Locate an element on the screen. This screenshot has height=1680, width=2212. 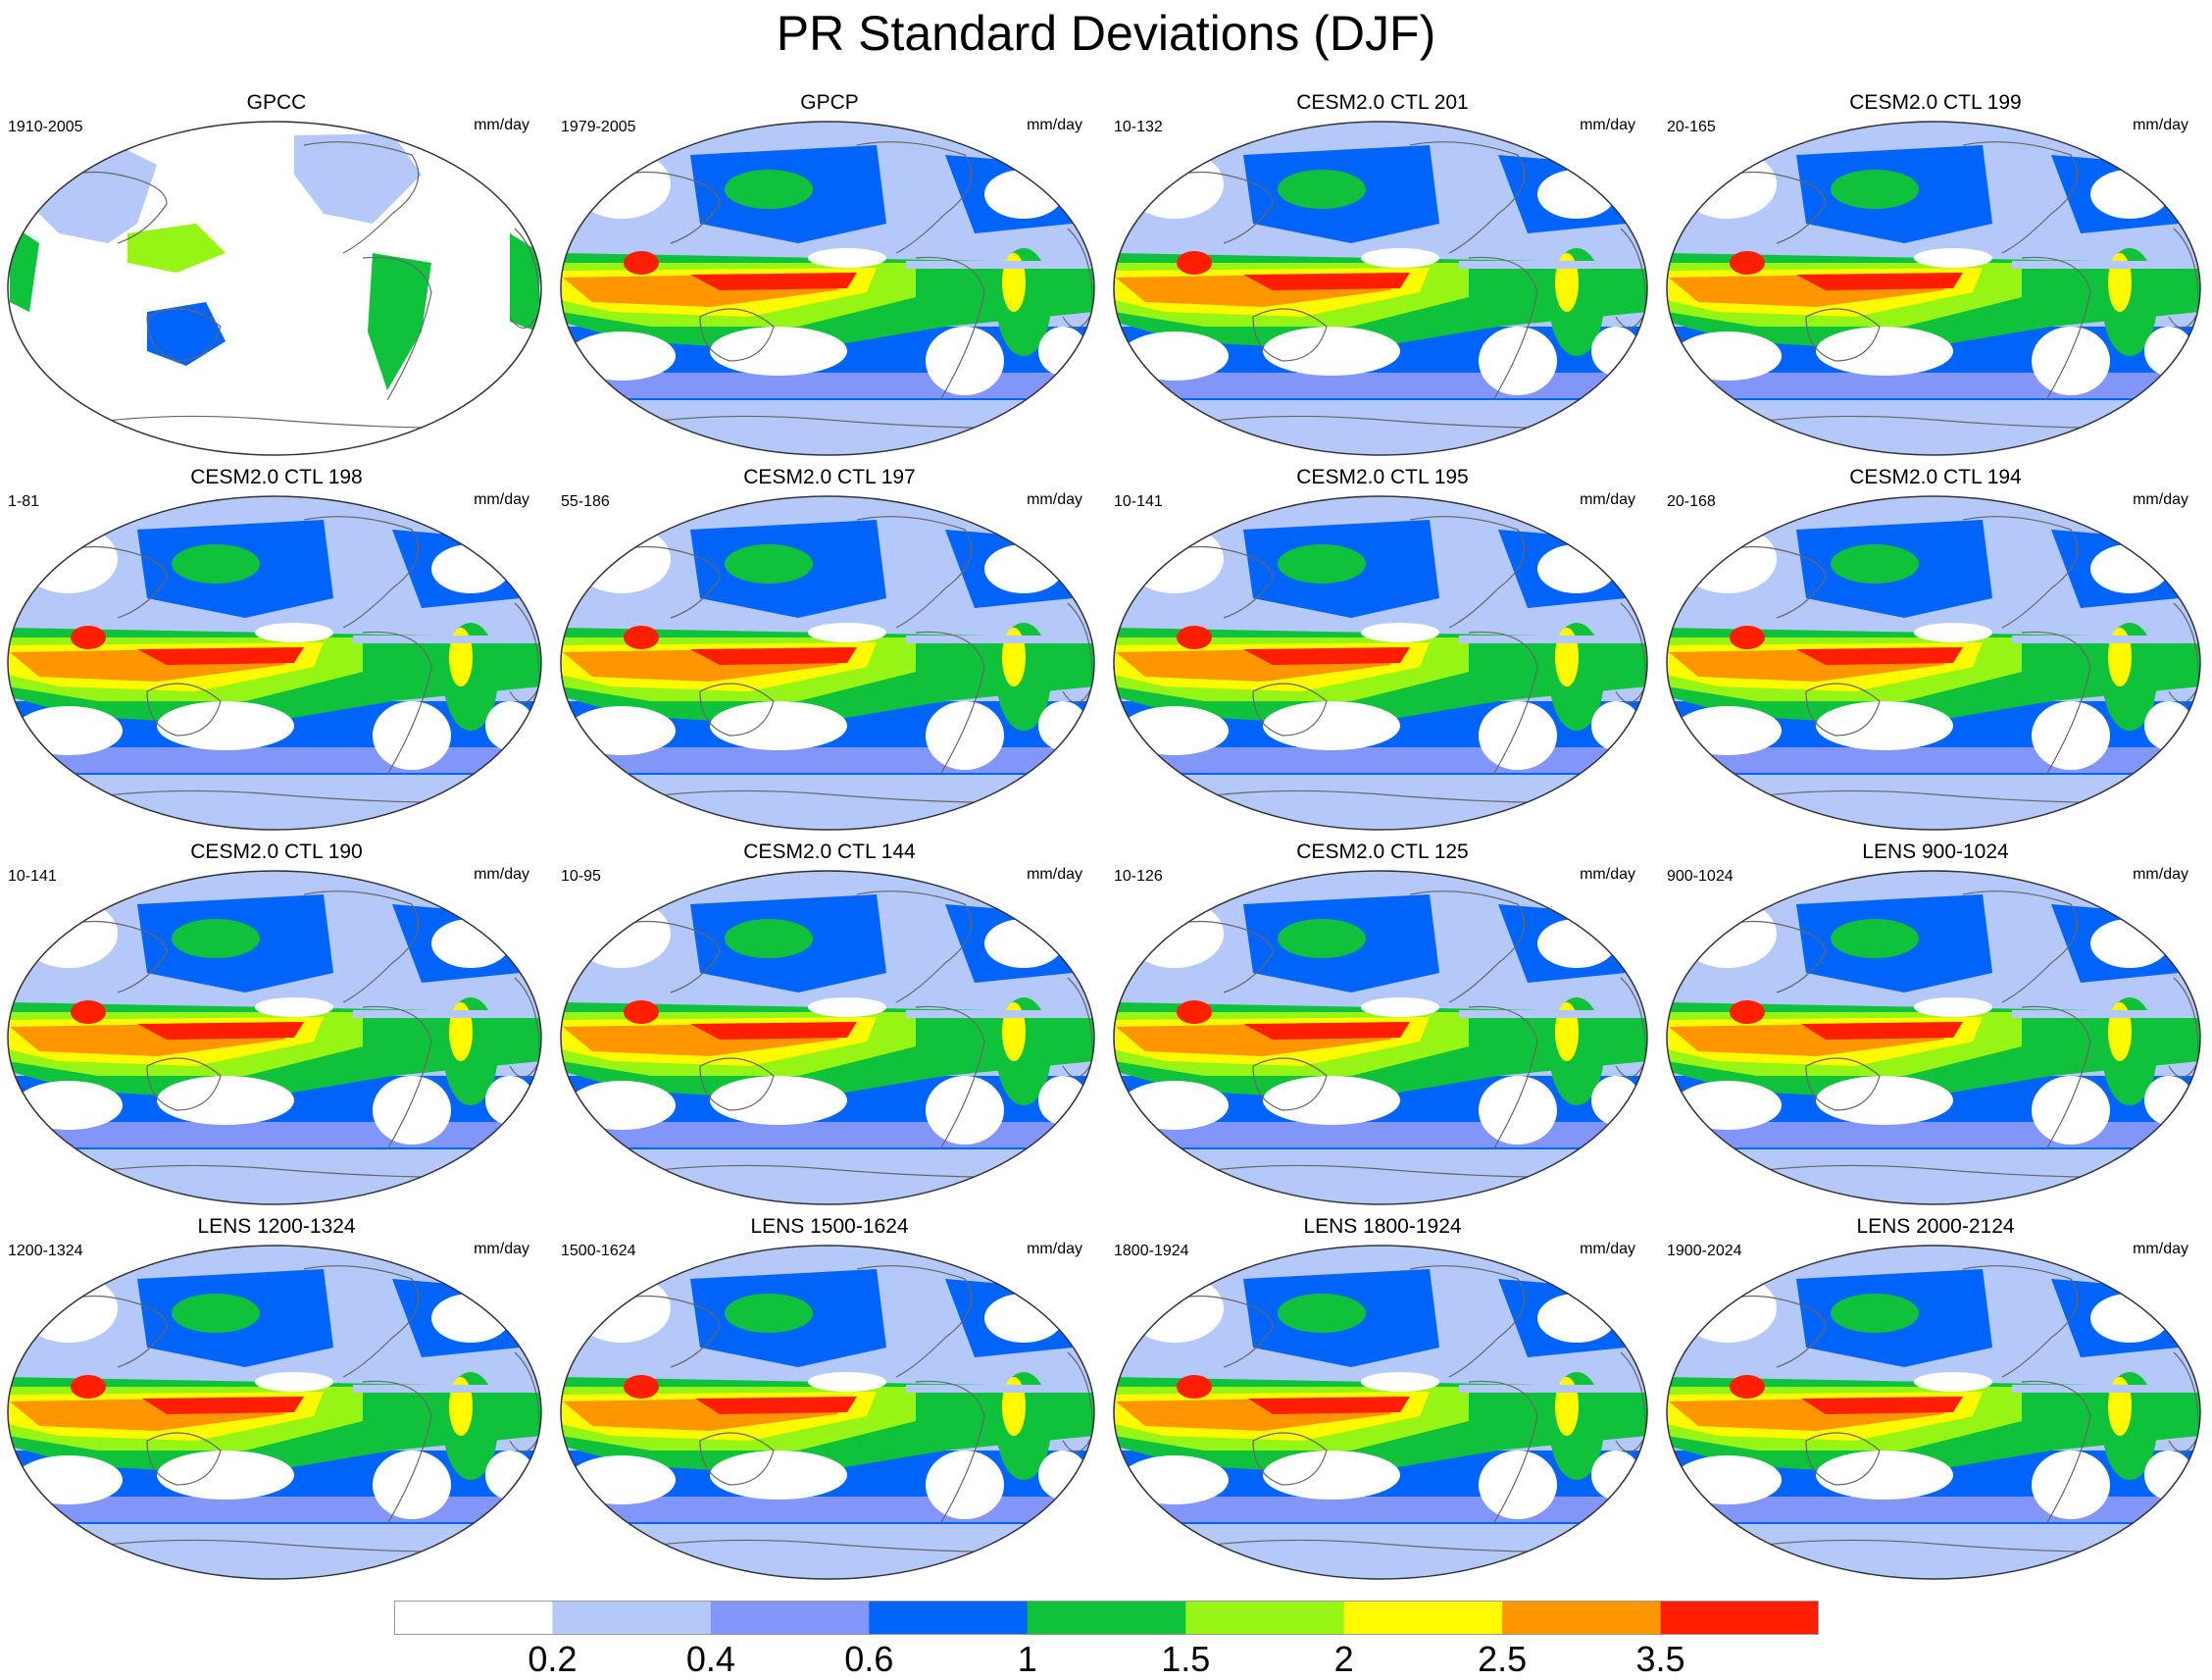
panel-period: 900-1024 is located at coordinates (1701, 876).